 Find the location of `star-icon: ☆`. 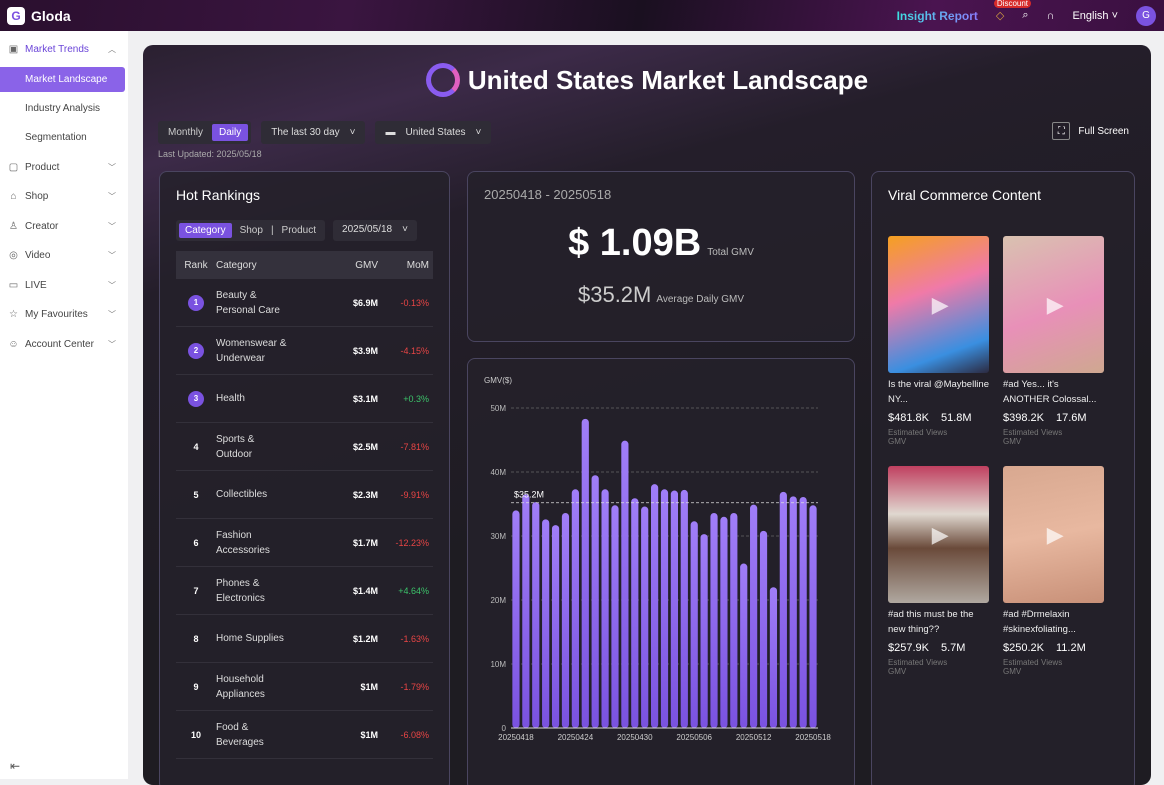

star-icon: ☆ is located at coordinates (13, 315).